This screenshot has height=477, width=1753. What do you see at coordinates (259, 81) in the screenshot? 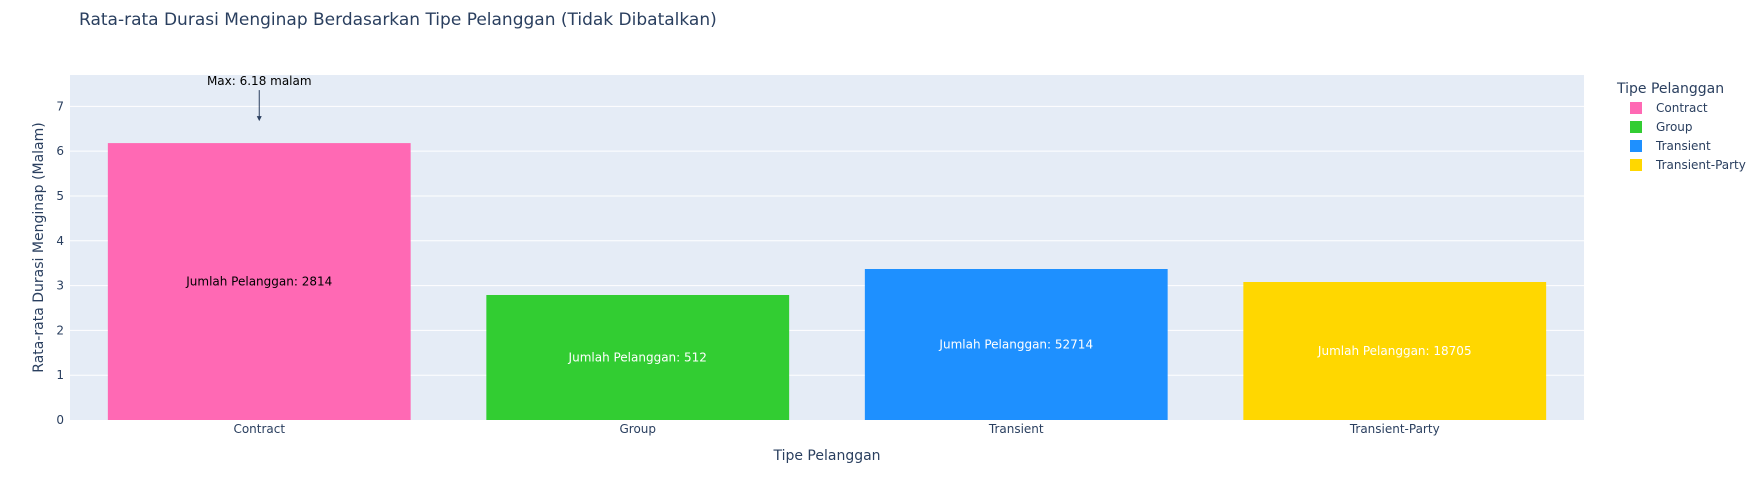
I see `max-annotation-text: Max: 6.18 malam` at bounding box center [259, 81].